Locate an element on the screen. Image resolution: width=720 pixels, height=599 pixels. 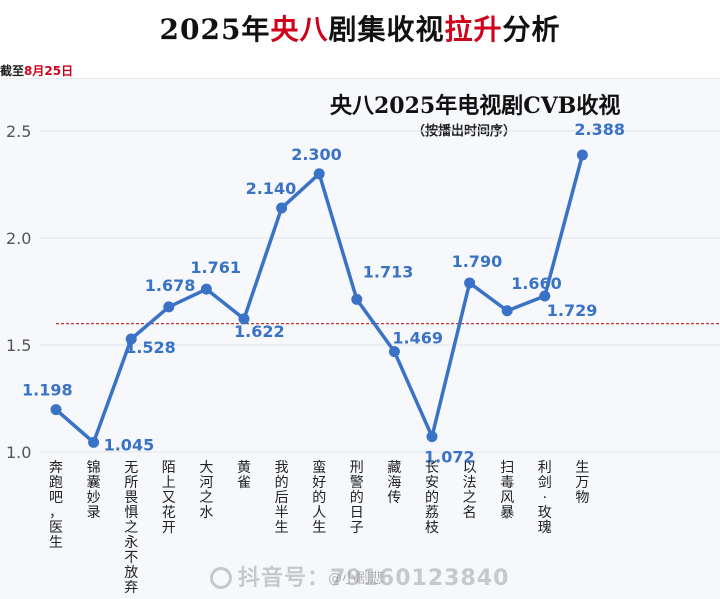
title-part-year: 2025年 is located at coordinates (215, 29).